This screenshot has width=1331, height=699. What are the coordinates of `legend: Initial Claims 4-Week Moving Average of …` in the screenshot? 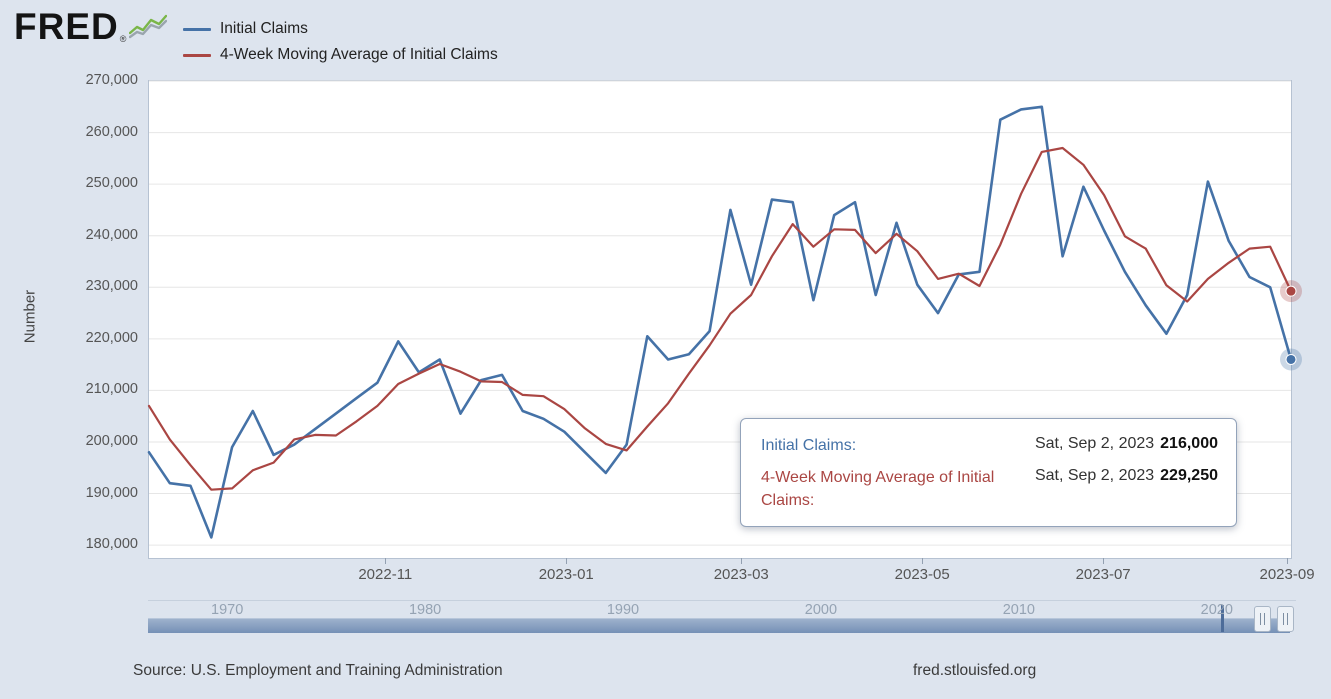 It's located at (340, 42).